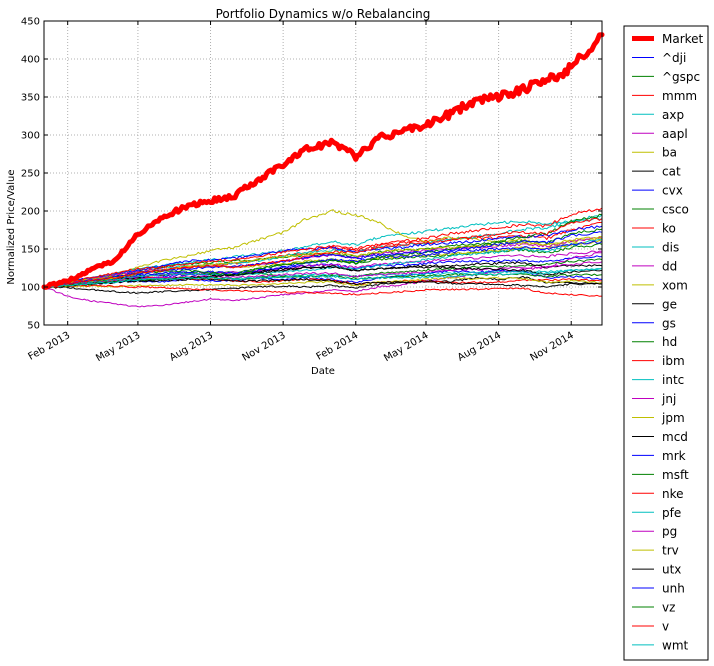 The width and height of the screenshot is (714, 666). What do you see at coordinates (673, 589) in the screenshot?
I see `legend-label: unh` at bounding box center [673, 589].